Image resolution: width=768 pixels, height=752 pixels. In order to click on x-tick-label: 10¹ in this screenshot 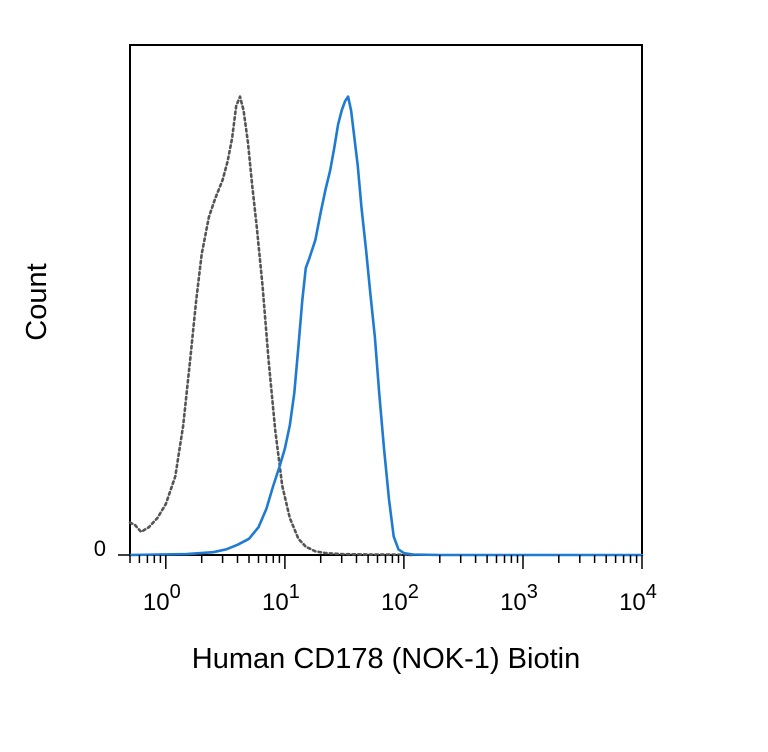, I will do `click(281, 598)`.